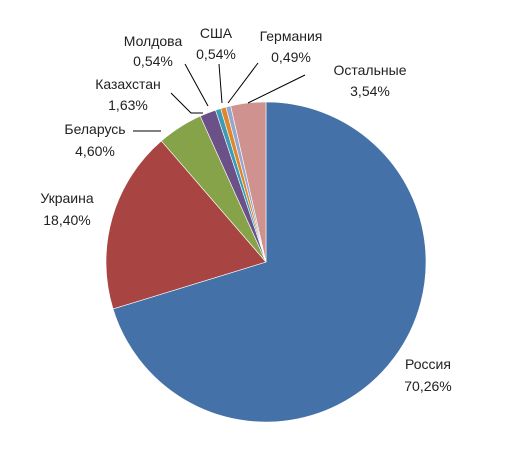 The width and height of the screenshot is (532, 461). I want to click on data-label-usa: 0,54%, so click(216, 54).